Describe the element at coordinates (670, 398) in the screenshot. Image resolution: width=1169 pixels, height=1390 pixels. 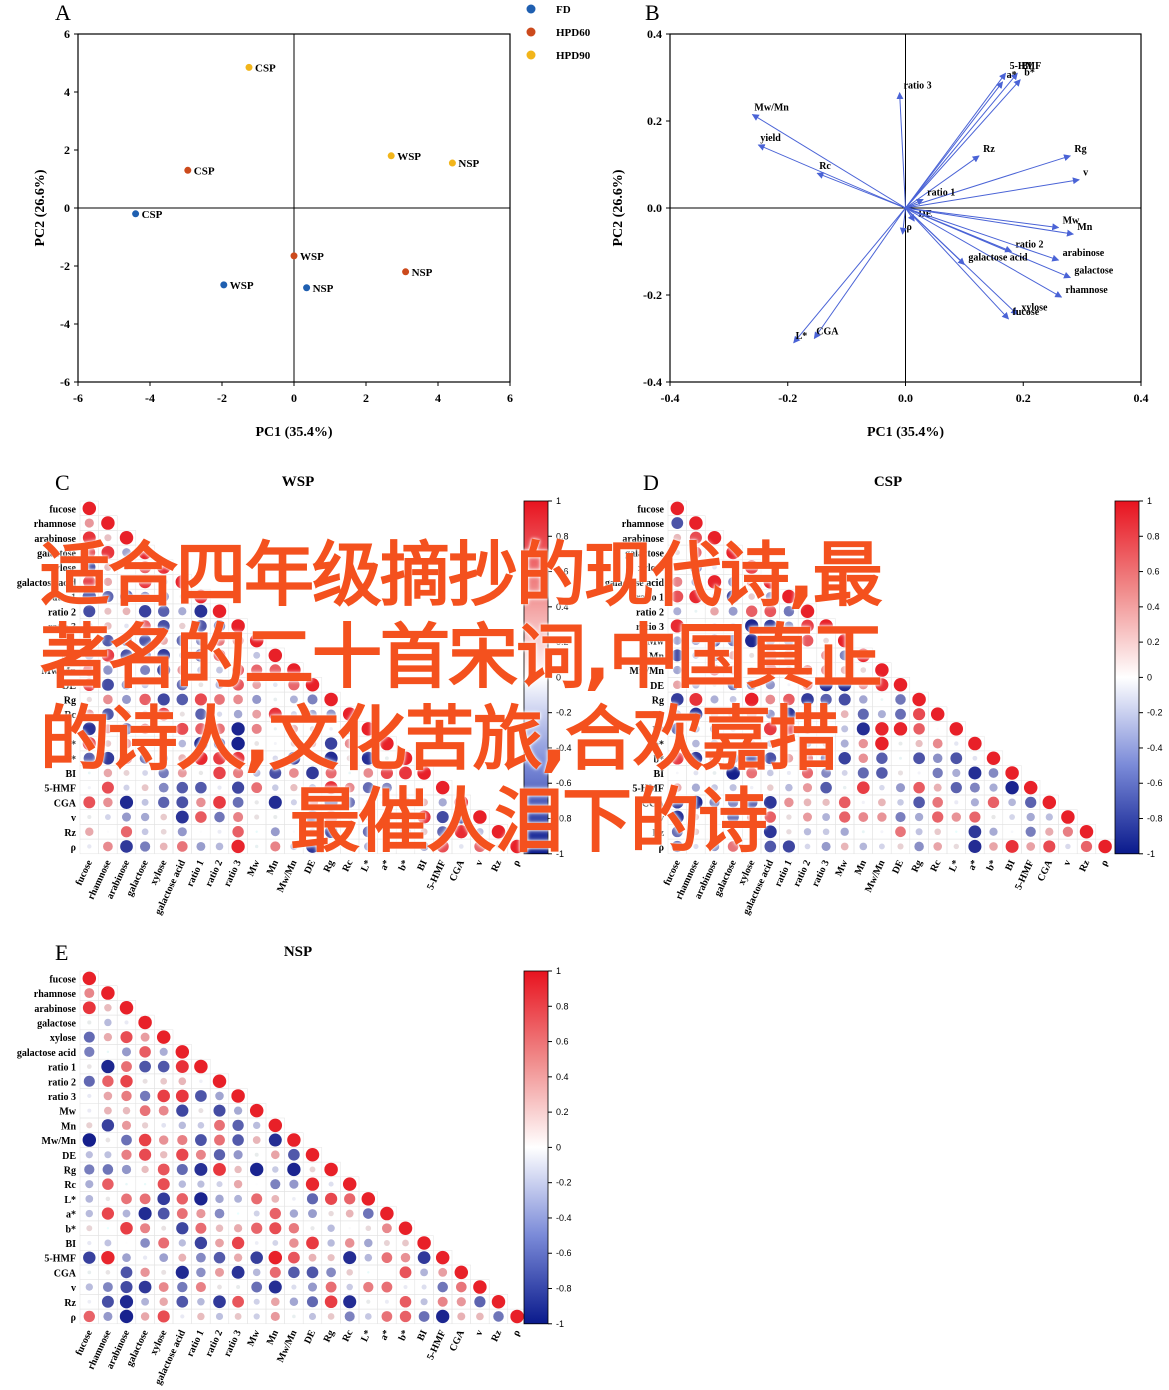
I see `panel-b-xtick-label: -0.4` at that location.